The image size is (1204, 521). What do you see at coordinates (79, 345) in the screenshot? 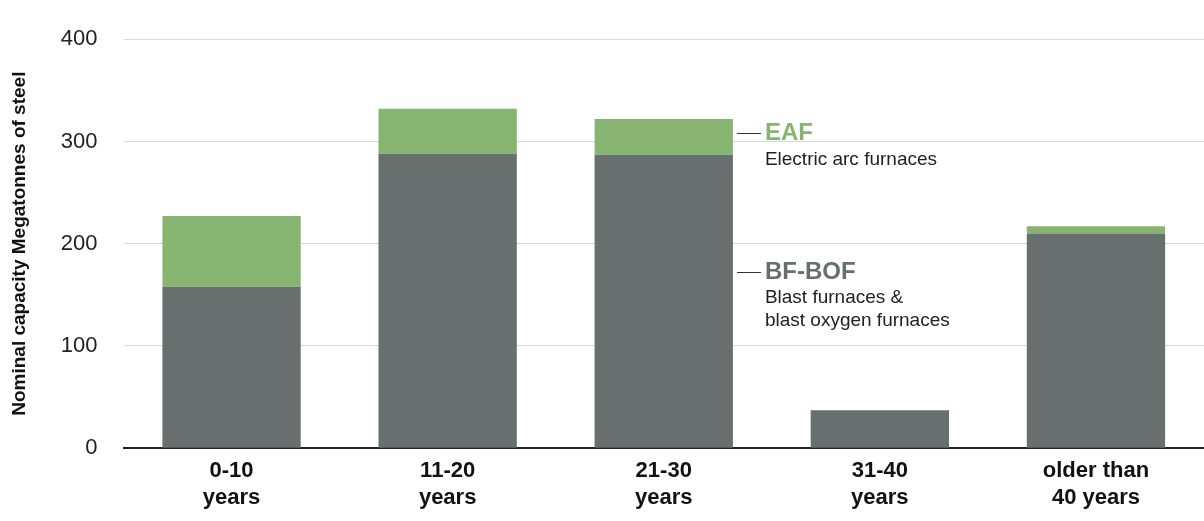
I see `y-tick-label: 100` at bounding box center [79, 345].